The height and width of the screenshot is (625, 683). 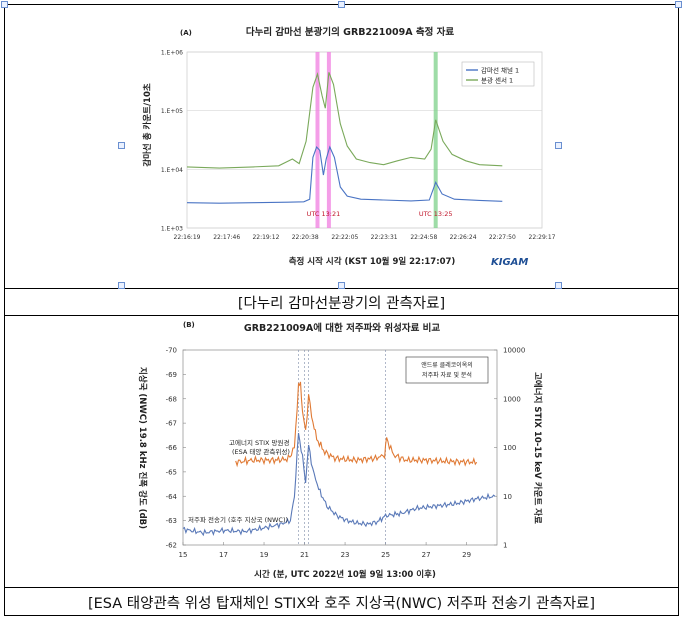 I want to click on b-x-tick-label: 19, so click(x=264, y=555).